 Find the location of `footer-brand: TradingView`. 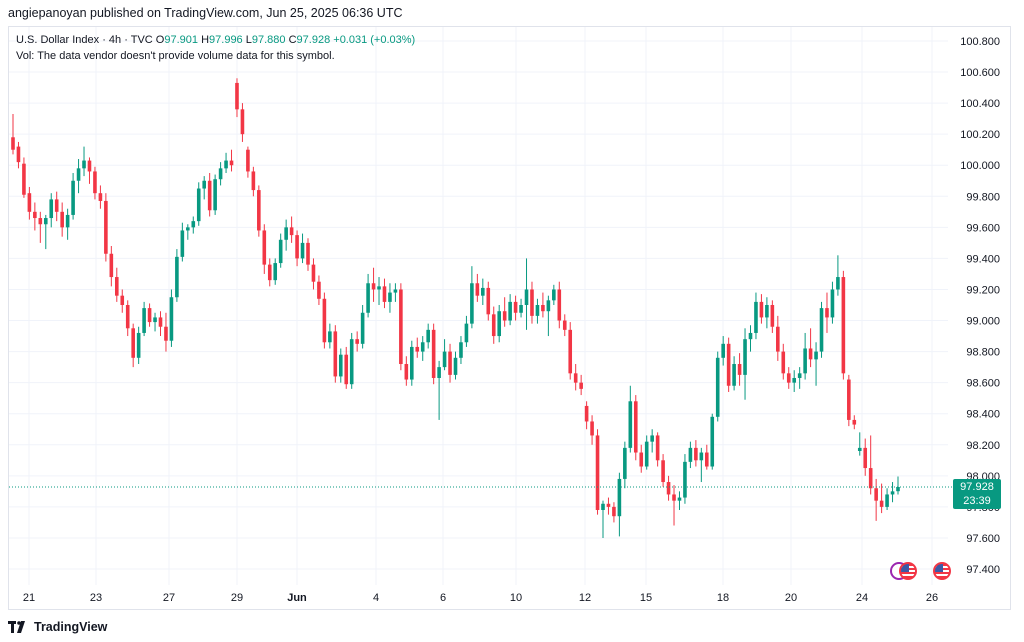

footer-brand: TradingView is located at coordinates (71, 627).